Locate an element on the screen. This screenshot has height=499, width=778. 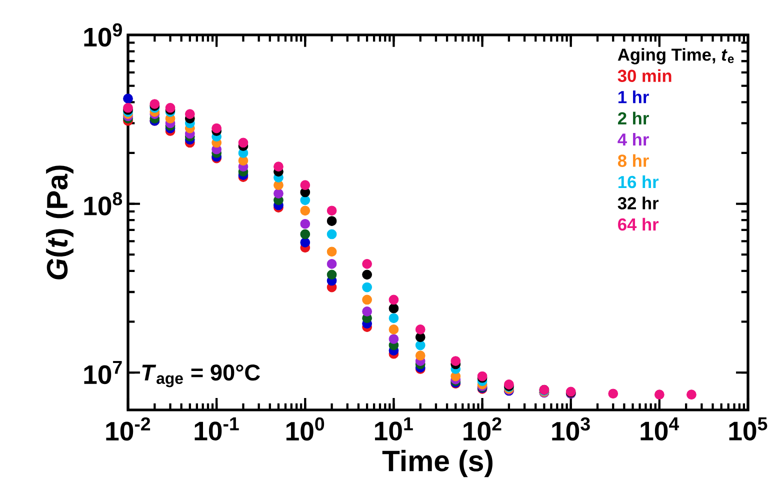
y-tick-label: 10$^{7}$ is located at coordinates (103, 372).